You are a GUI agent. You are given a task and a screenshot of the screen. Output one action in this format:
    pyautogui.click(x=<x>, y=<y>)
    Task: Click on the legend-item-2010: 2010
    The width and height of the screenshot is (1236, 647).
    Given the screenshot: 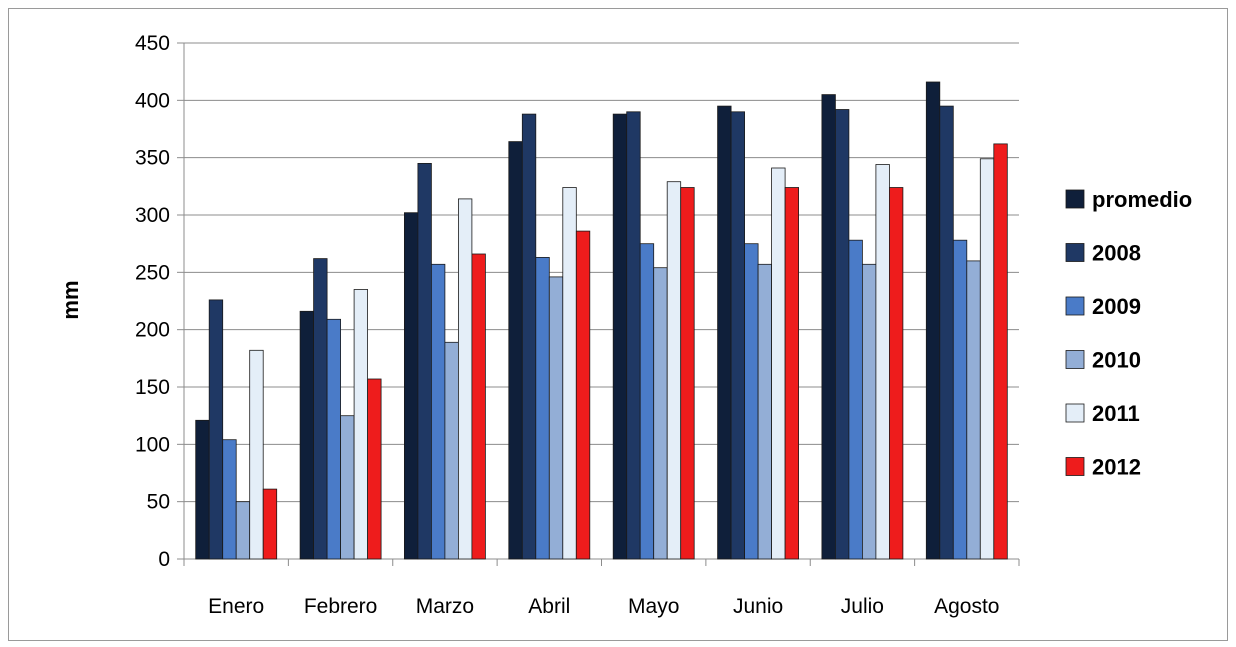 What is the action you would take?
    pyautogui.click(x=1103, y=360)
    